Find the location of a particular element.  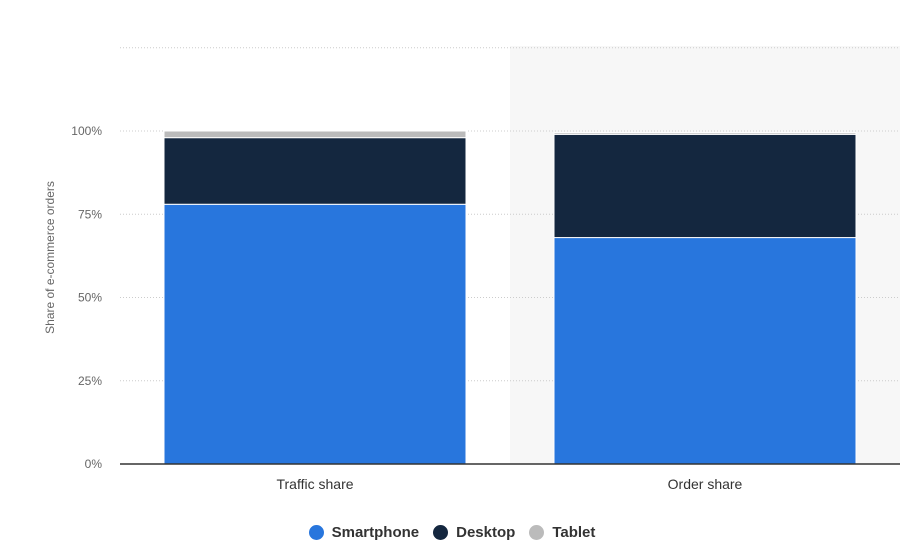

legend-label-smartphone: Smartphone is located at coordinates (375, 532).